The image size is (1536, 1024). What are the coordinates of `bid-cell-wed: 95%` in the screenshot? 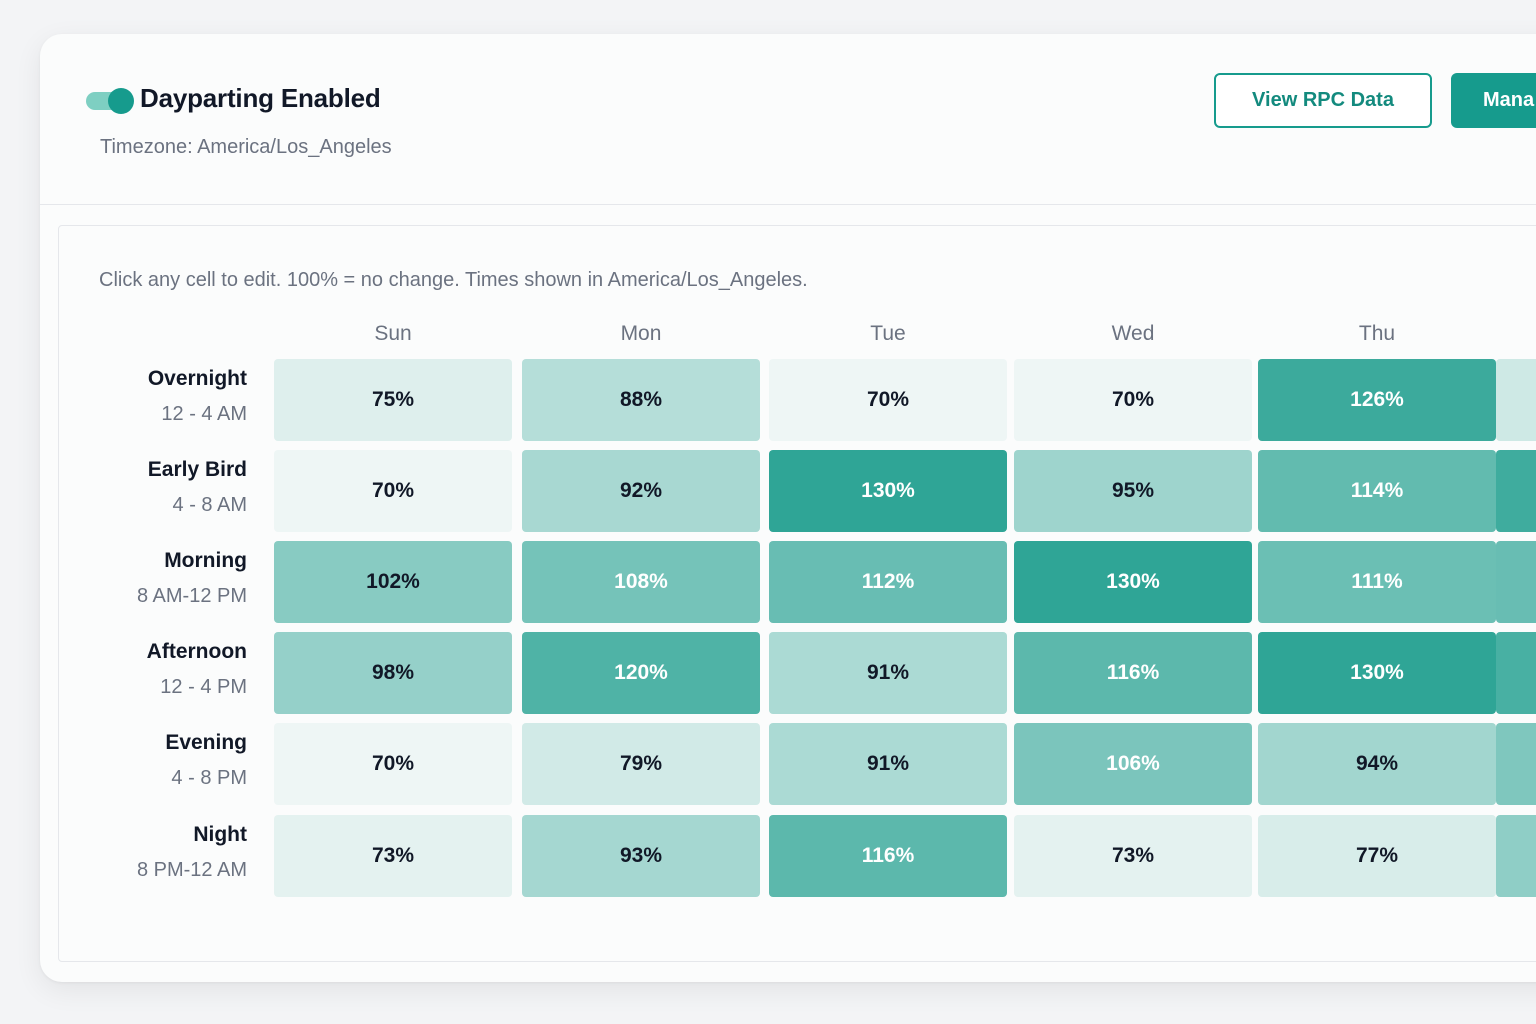 It's located at (1133, 491).